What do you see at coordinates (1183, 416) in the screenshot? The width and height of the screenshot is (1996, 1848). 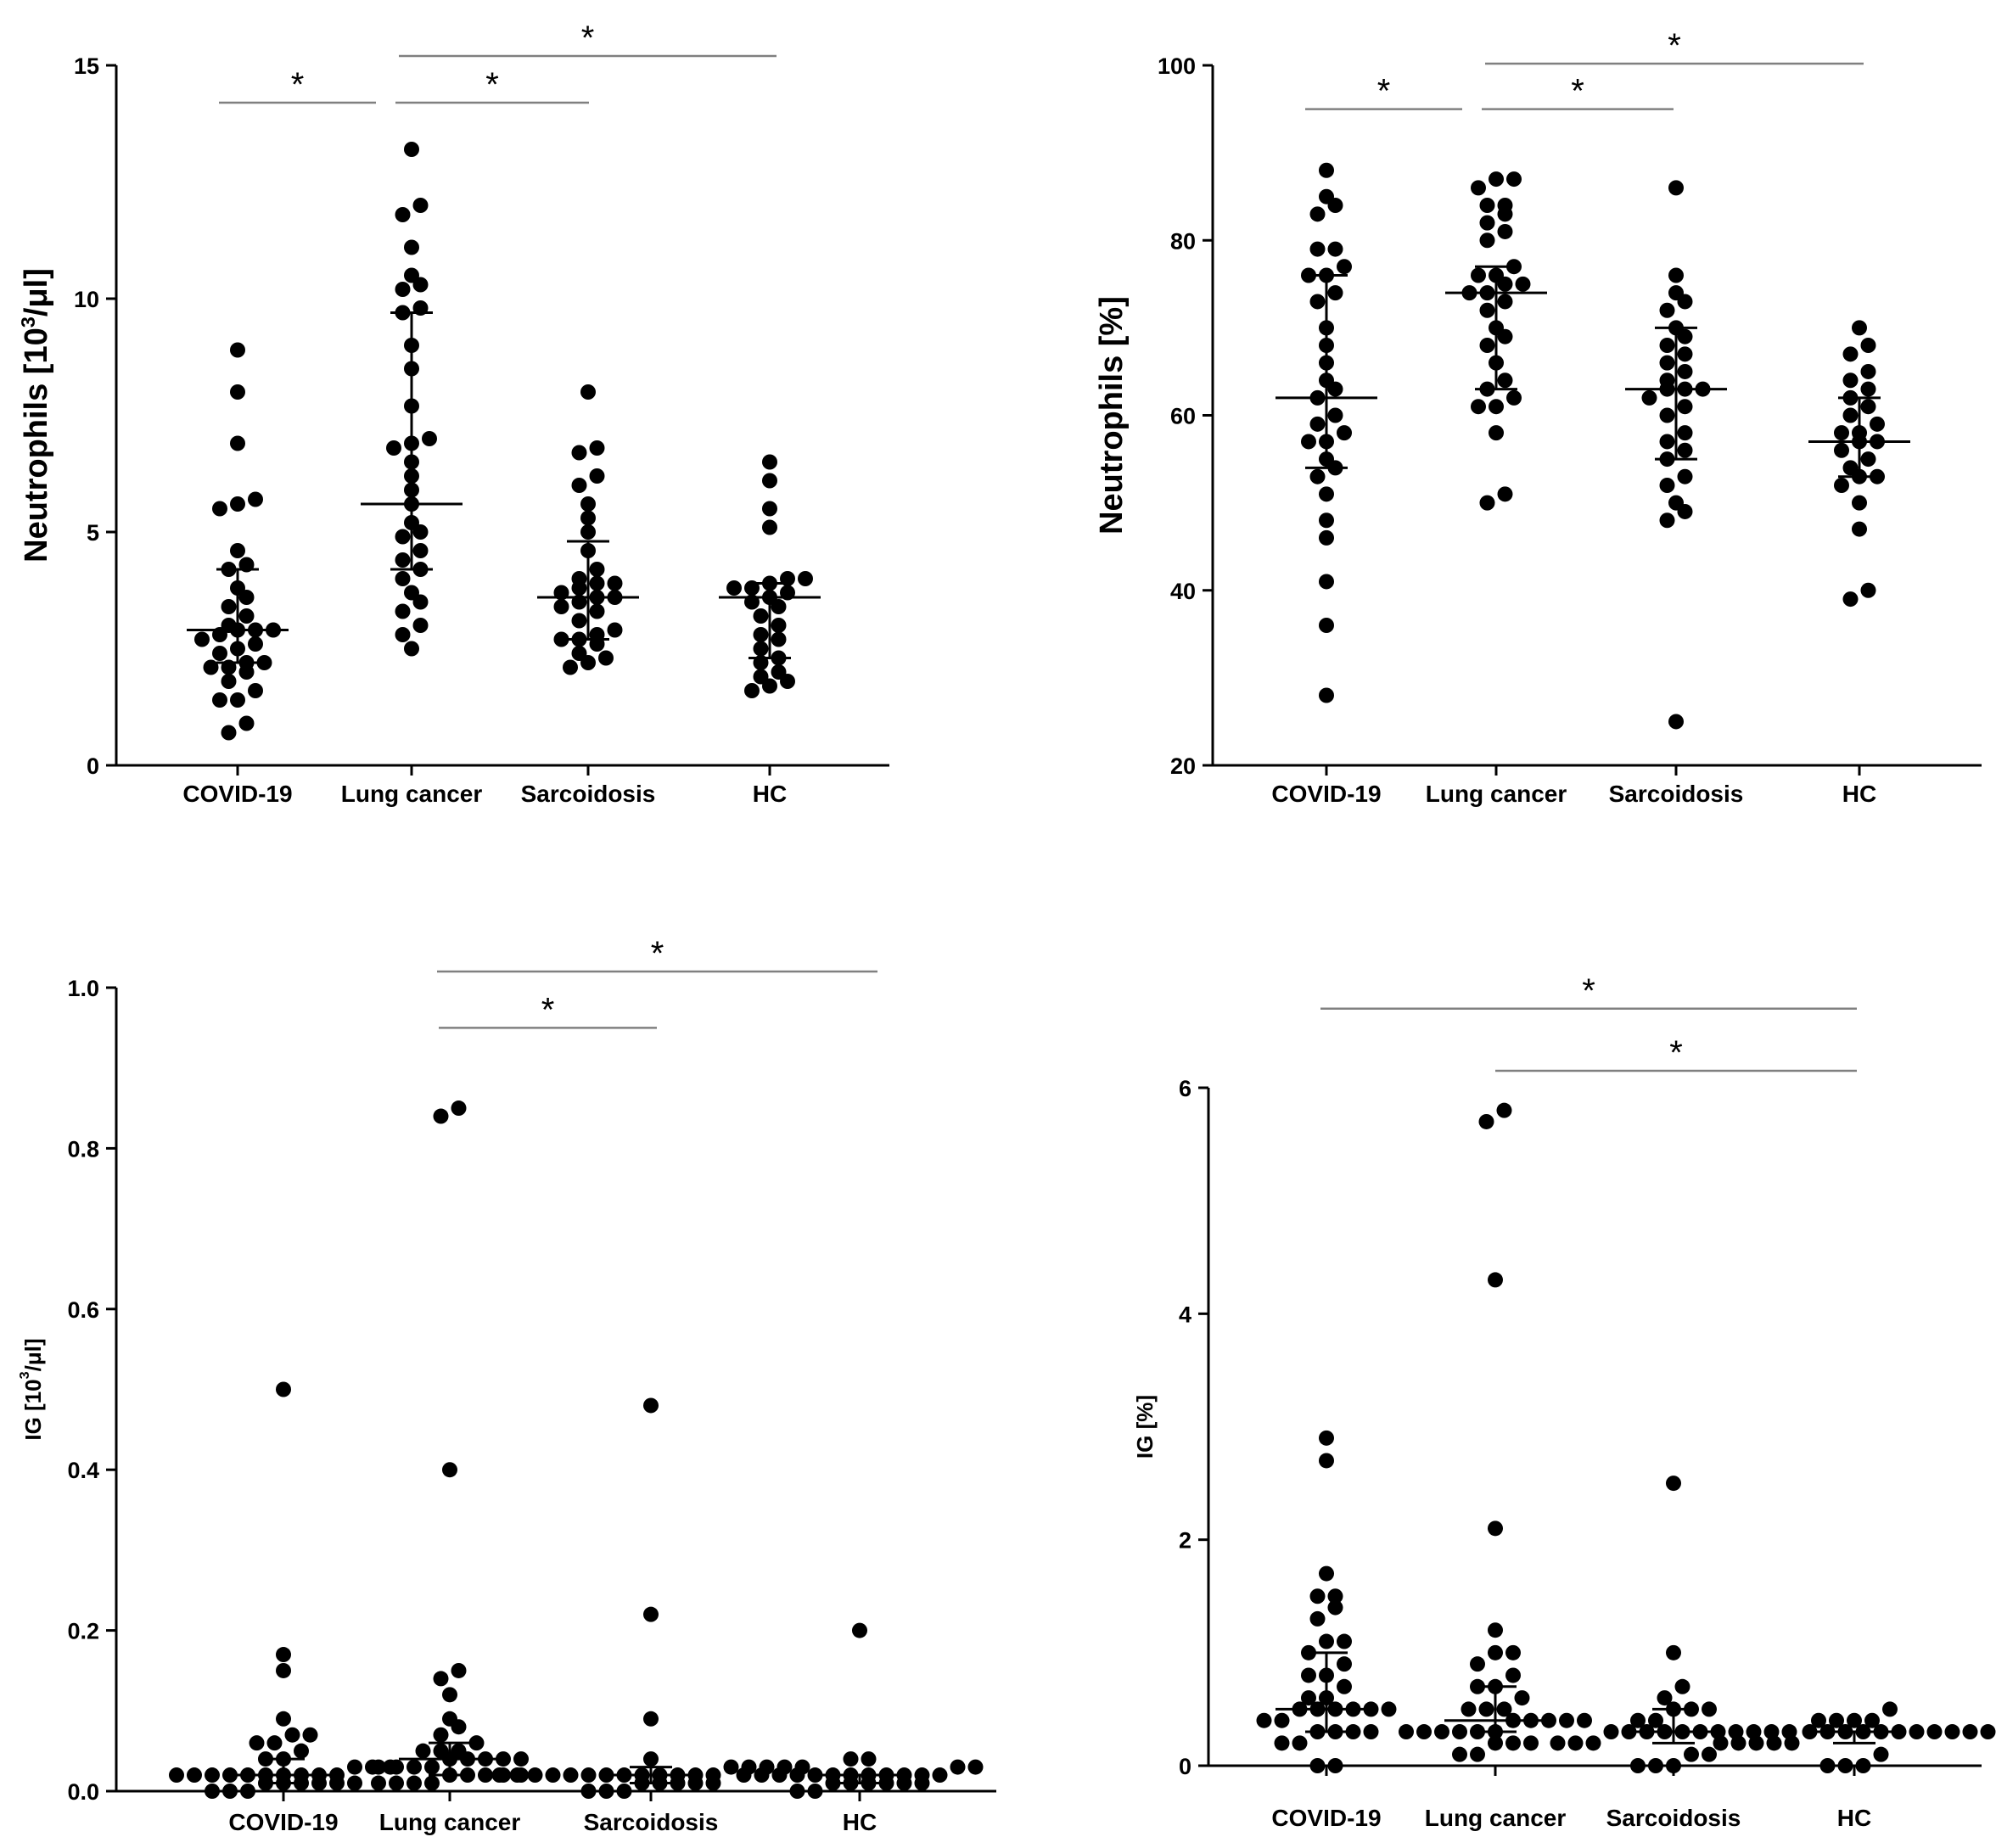 I see `y-tick-label: 60` at bounding box center [1183, 416].